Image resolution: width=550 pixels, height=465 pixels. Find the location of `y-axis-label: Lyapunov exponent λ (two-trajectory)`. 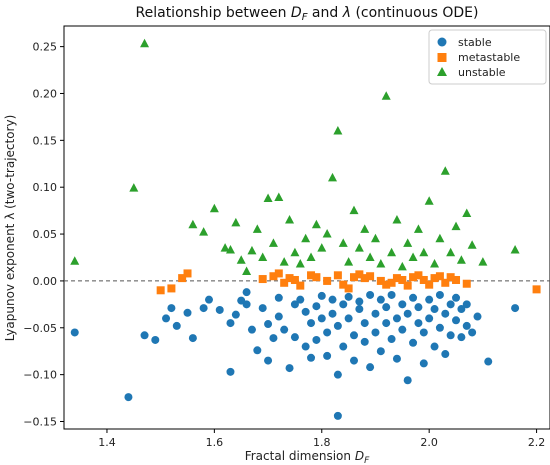

y-axis-label: Lyapunov exponent λ (two-trajectory) is located at coordinates (10, 228).